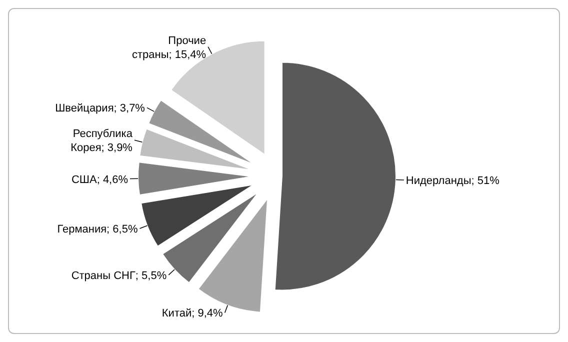  What do you see at coordinates (99, 180) in the screenshot?
I see `slice-label: США; 4,6%` at bounding box center [99, 180].